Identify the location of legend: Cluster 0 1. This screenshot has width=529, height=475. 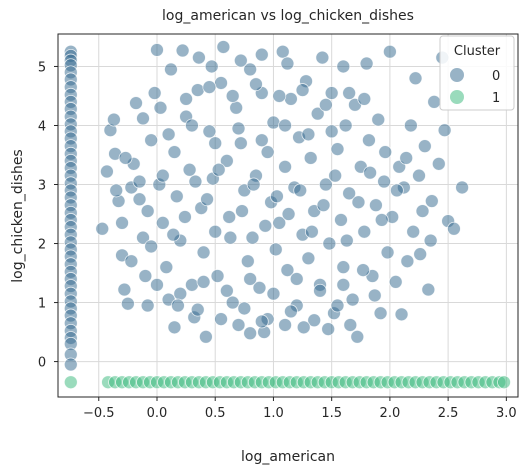
(477, 73).